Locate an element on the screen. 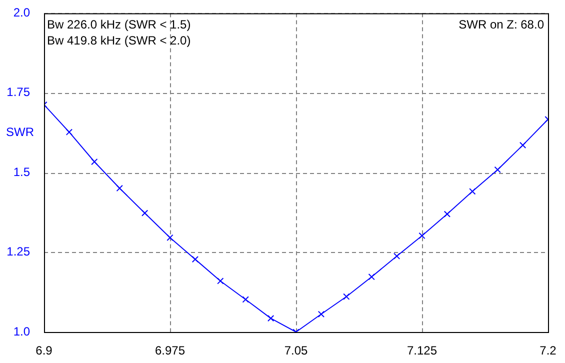 The image size is (565, 363). annotation: Bw 419.8 kHz (SWR < 2.0) is located at coordinates (119, 41).